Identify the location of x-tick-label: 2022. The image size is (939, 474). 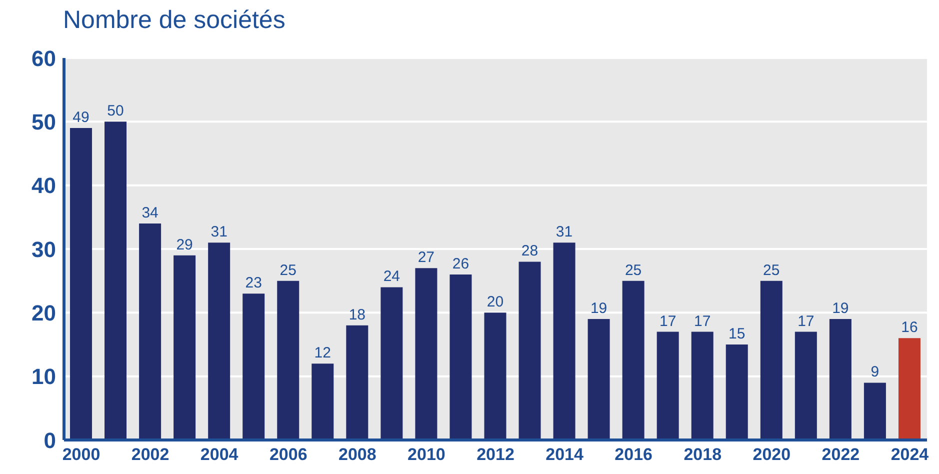
(841, 454).